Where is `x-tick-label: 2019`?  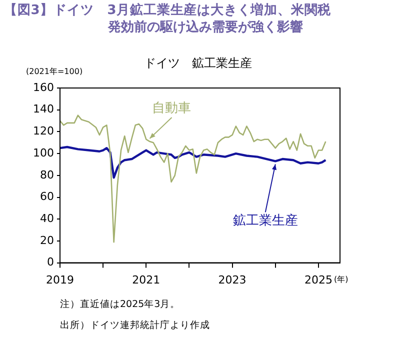 x-tick-label: 2019 is located at coordinates (60, 279).